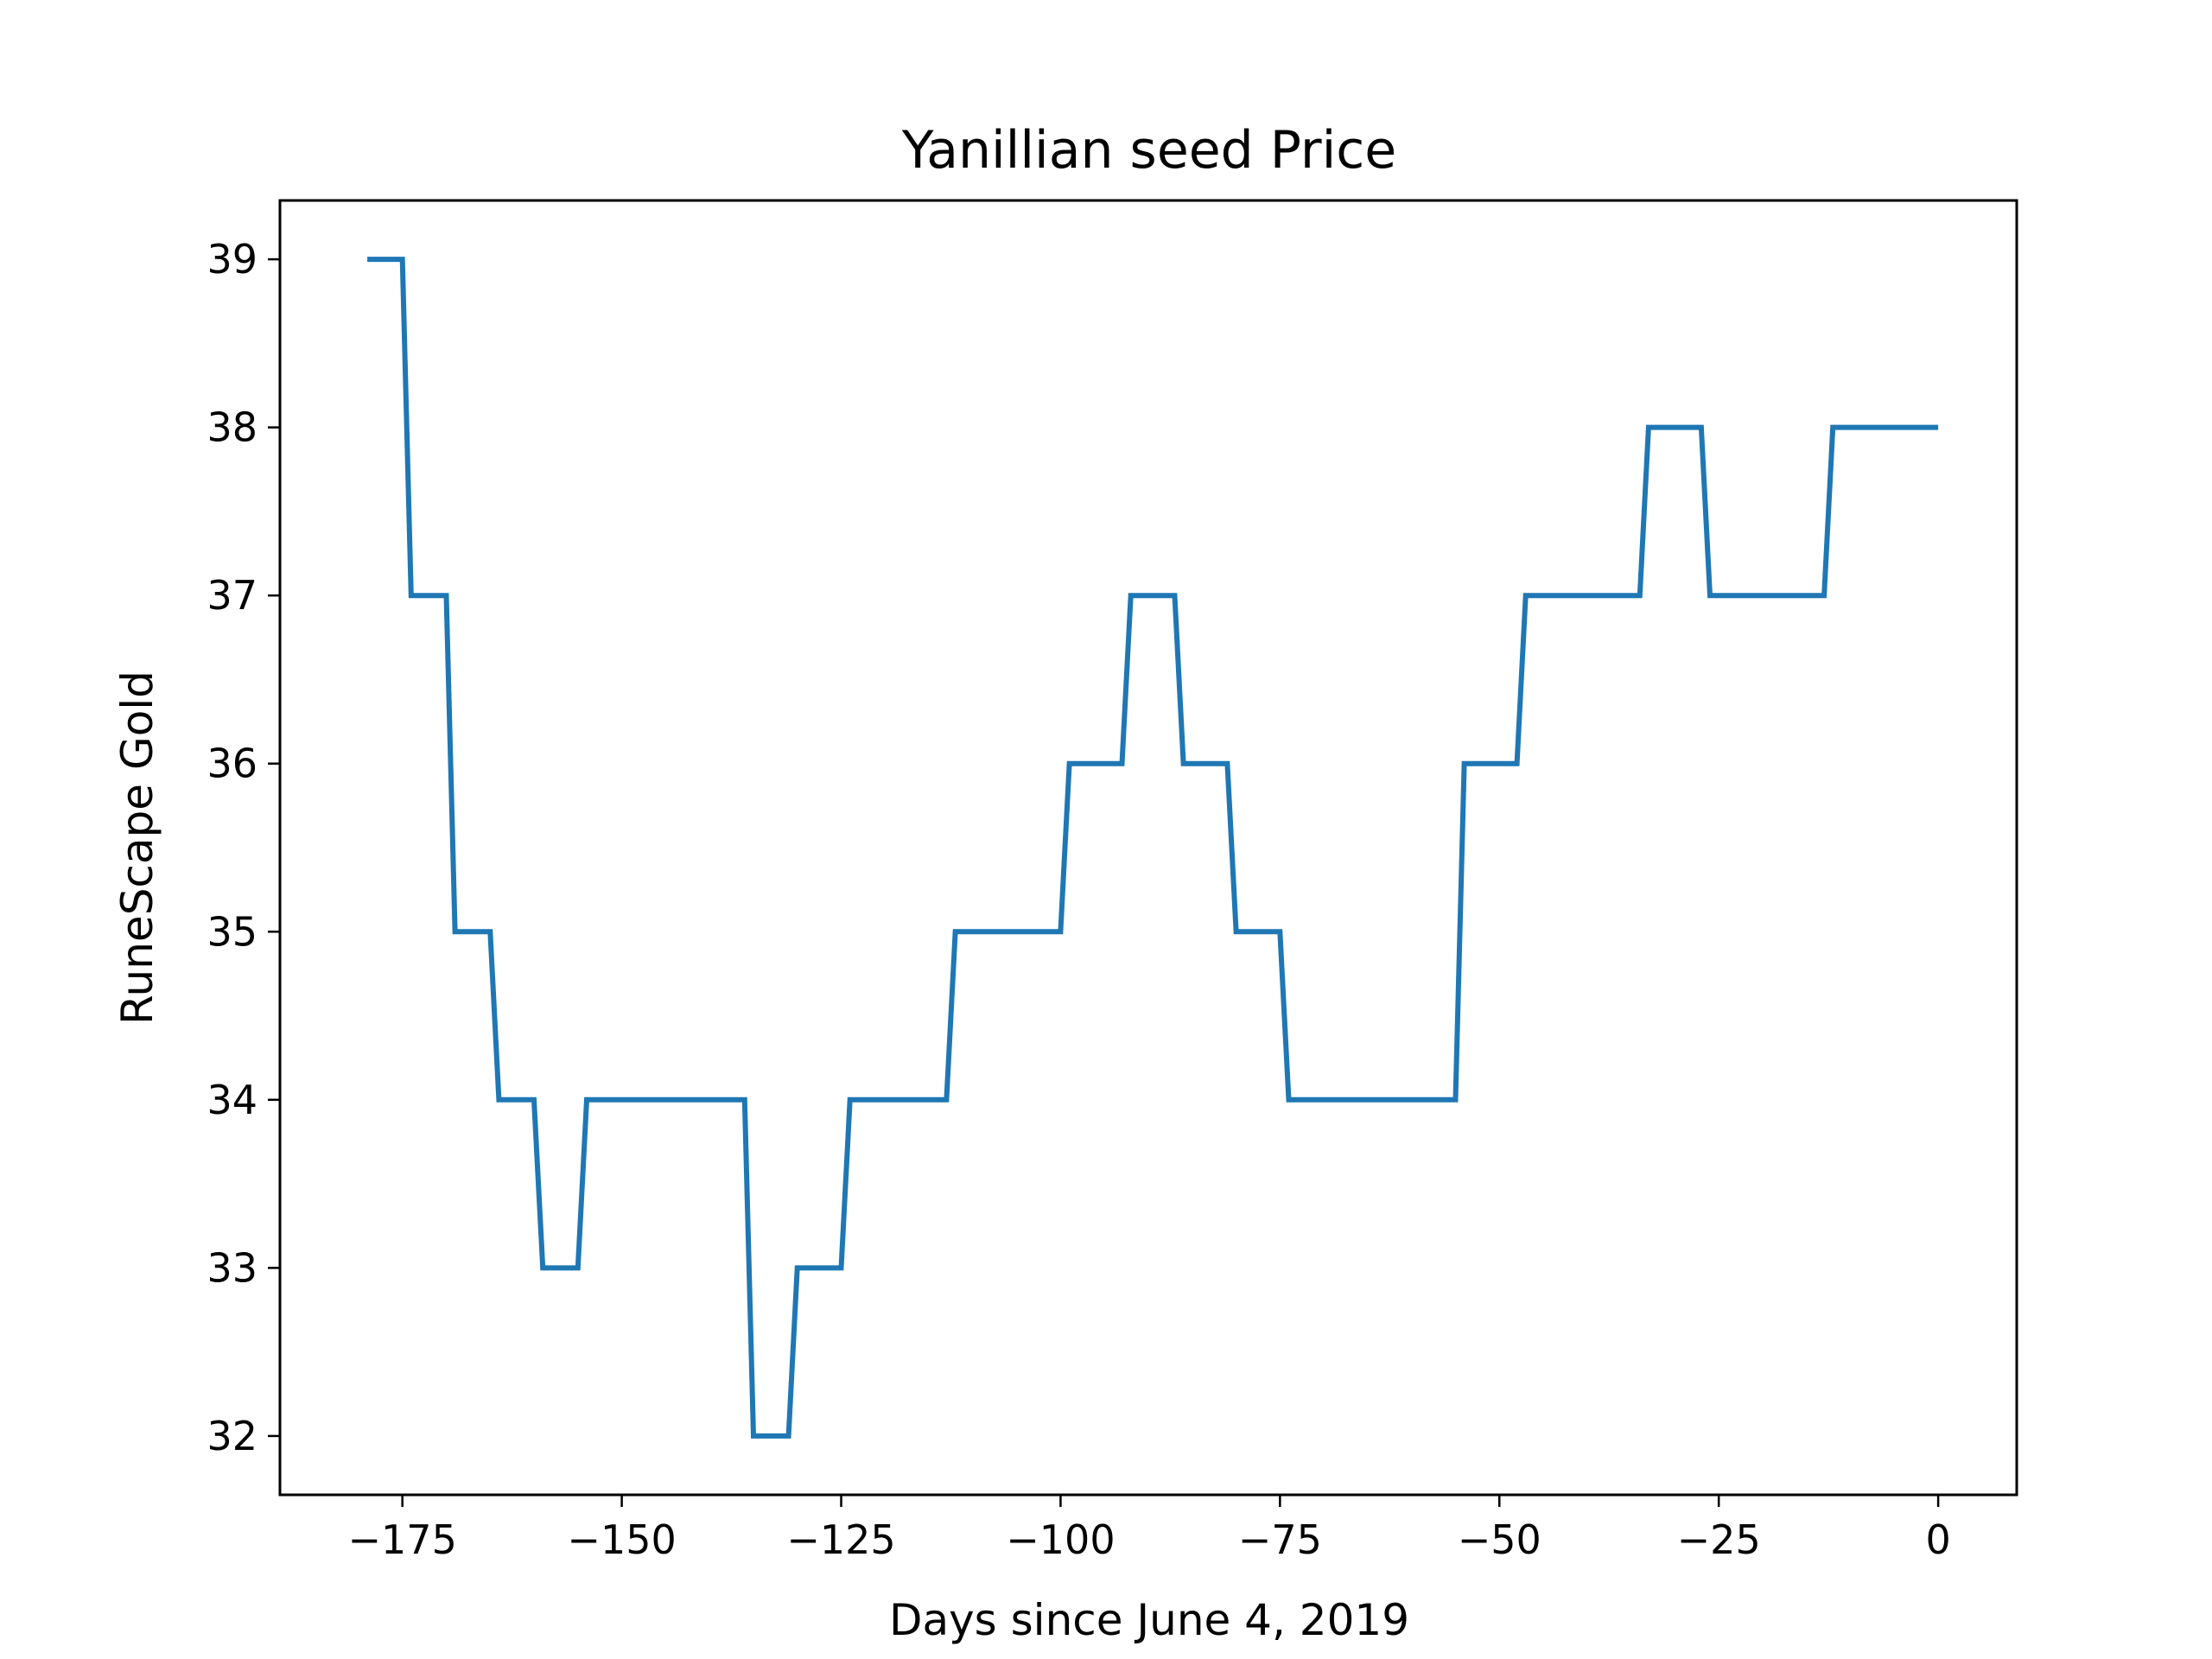 Image resolution: width=2212 pixels, height=1659 pixels. I want to click on y-tick-label: 35, so click(232, 932).